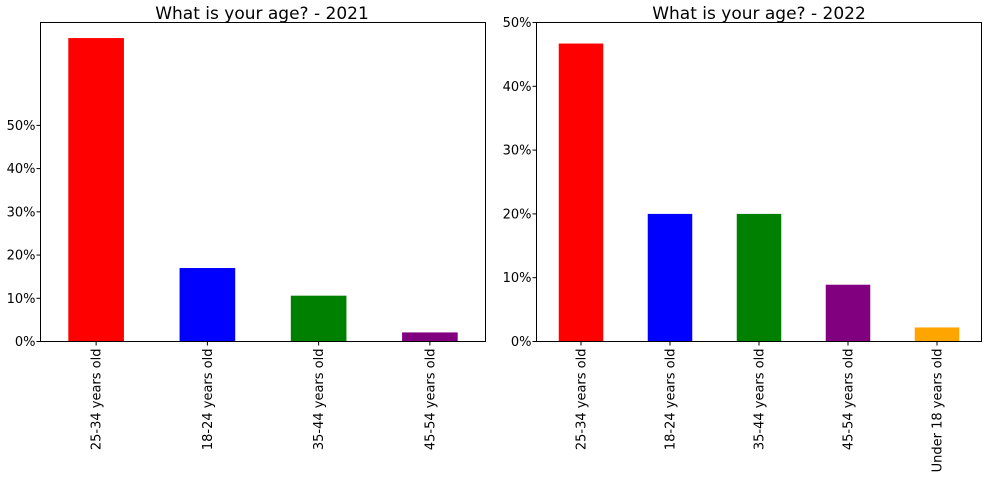 This screenshot has height=478, width=991. What do you see at coordinates (21, 169) in the screenshot?
I see `y-tick-label-2021-4: 40%` at bounding box center [21, 169].